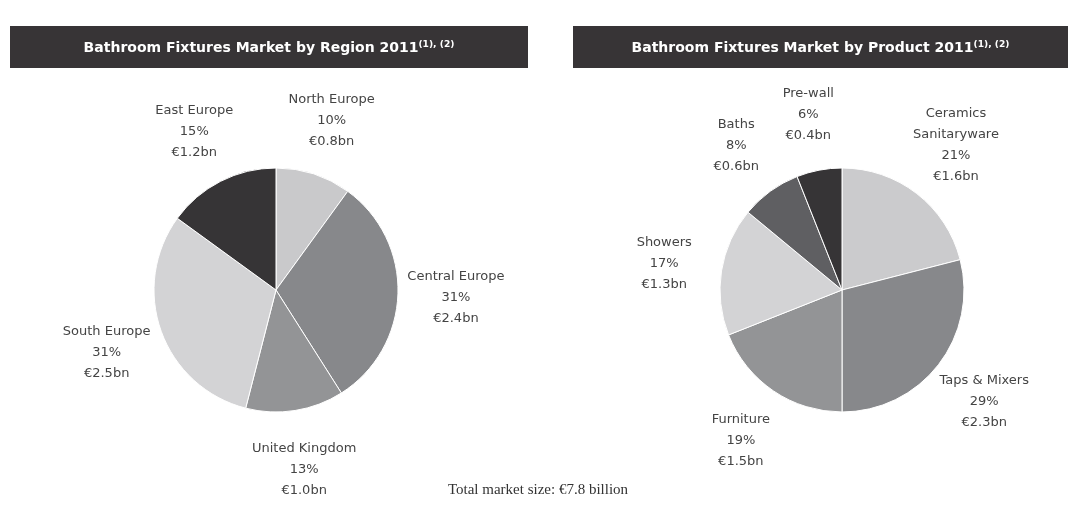 This screenshot has height=518, width=1076. I want to click on slice-label: Pre-wall, so click(808, 93).